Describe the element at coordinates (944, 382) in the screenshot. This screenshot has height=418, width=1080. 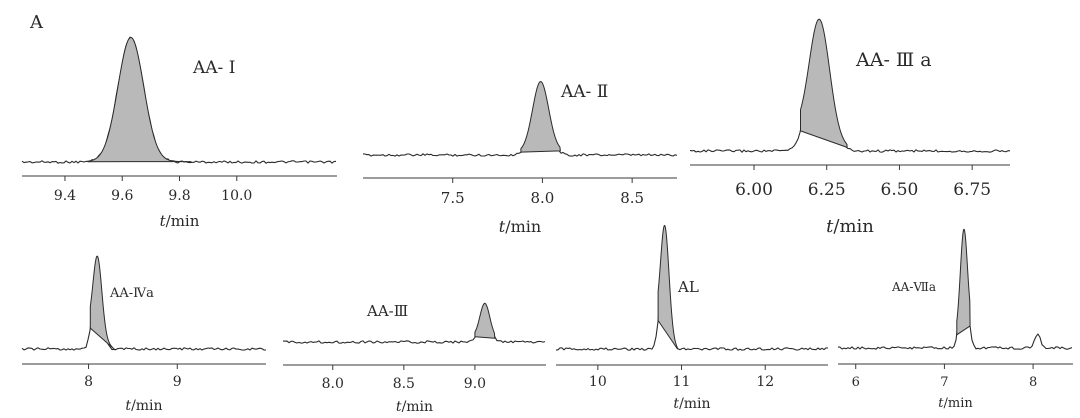
I see `x-tick-label: 7` at that location.